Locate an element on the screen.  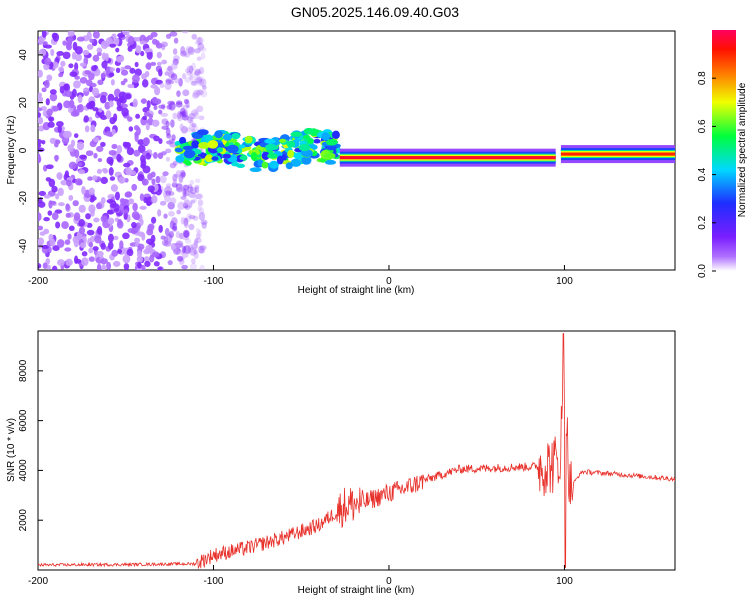
colorbar-tick-label: 0.6 is located at coordinates (702, 126).